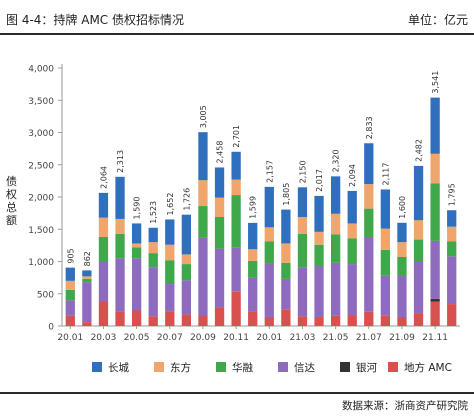 The image size is (474, 418). What do you see at coordinates (236, 136) in the screenshot?
I see `bar-total-label: 2,701` at bounding box center [236, 136].